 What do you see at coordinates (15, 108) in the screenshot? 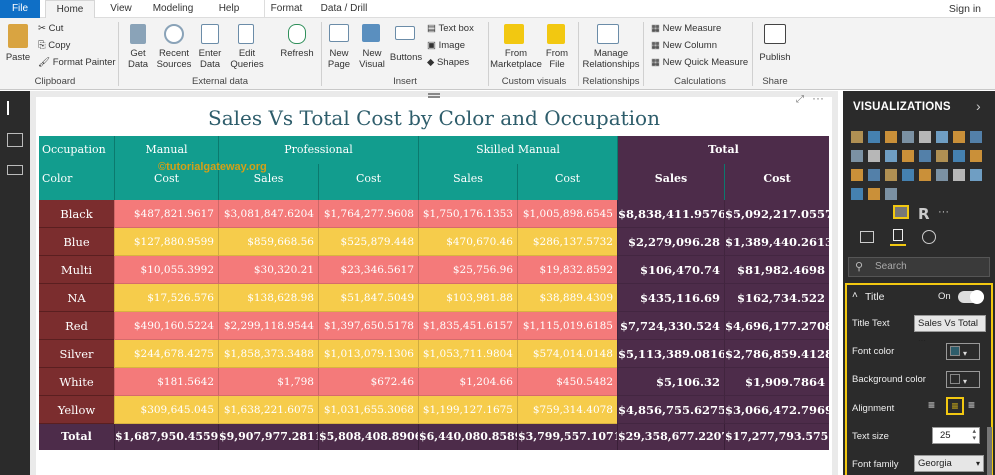
I see `report-view-icon` at bounding box center [15, 108].